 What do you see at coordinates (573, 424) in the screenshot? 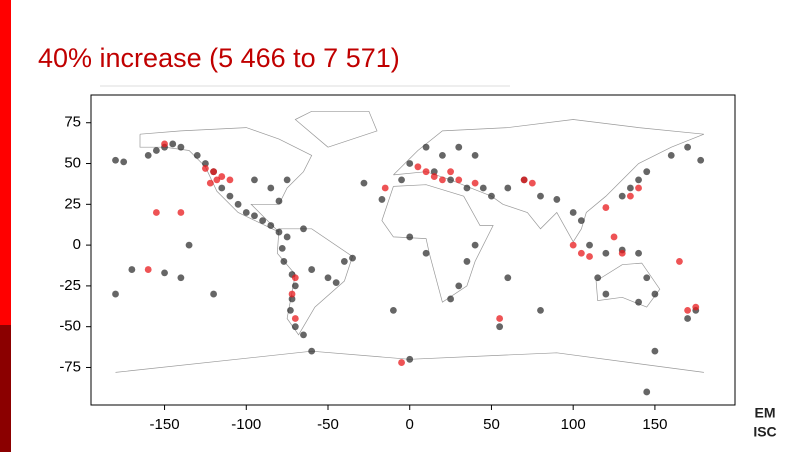
I see `x-tick-label: 100` at bounding box center [573, 424].